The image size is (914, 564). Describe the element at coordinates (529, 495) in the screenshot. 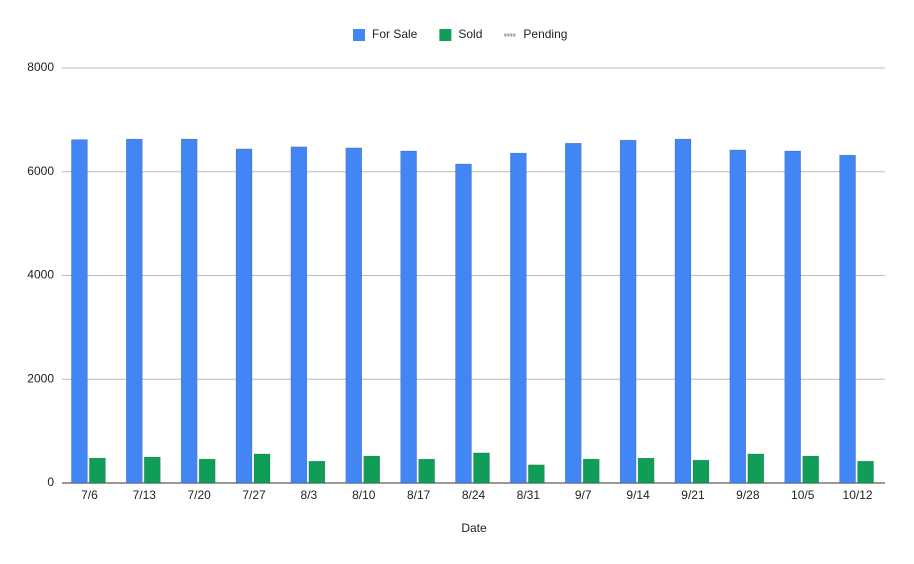

I see `x-tick-label: 8/31` at that location.